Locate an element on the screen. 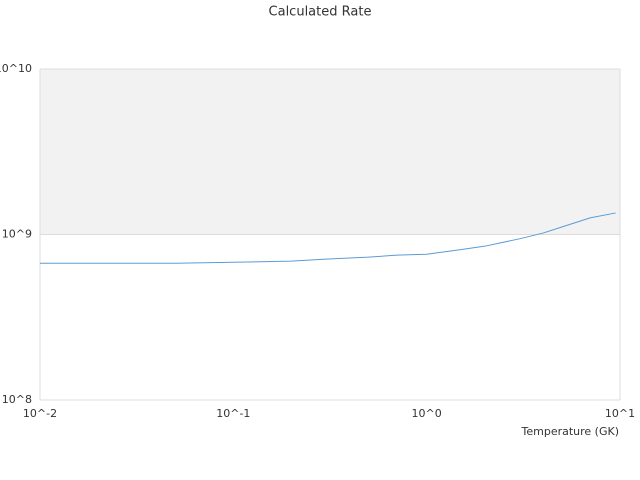 The image size is (640, 480). x-tick-label: 10^0 is located at coordinates (427, 413).